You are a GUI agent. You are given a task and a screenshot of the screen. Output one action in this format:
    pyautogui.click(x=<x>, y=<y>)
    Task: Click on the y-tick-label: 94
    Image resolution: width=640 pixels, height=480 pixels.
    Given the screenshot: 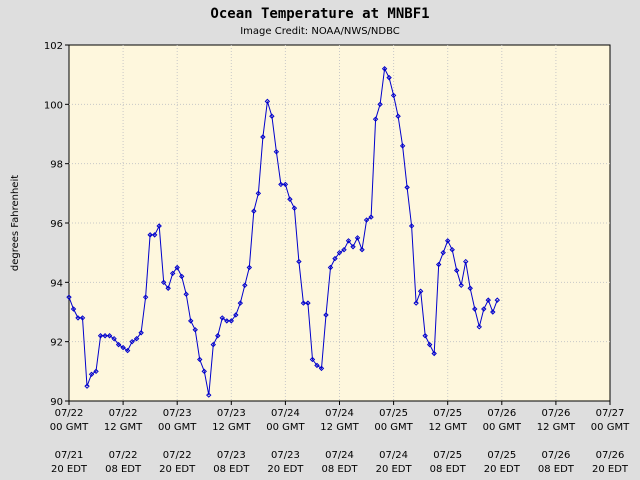 What is the action you would take?
    pyautogui.click(x=56, y=283)
    